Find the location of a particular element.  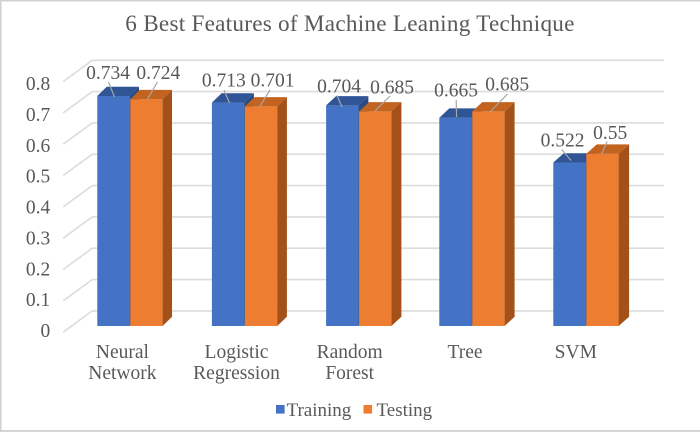

svg-text: 0.704 is located at coordinates (339, 86).